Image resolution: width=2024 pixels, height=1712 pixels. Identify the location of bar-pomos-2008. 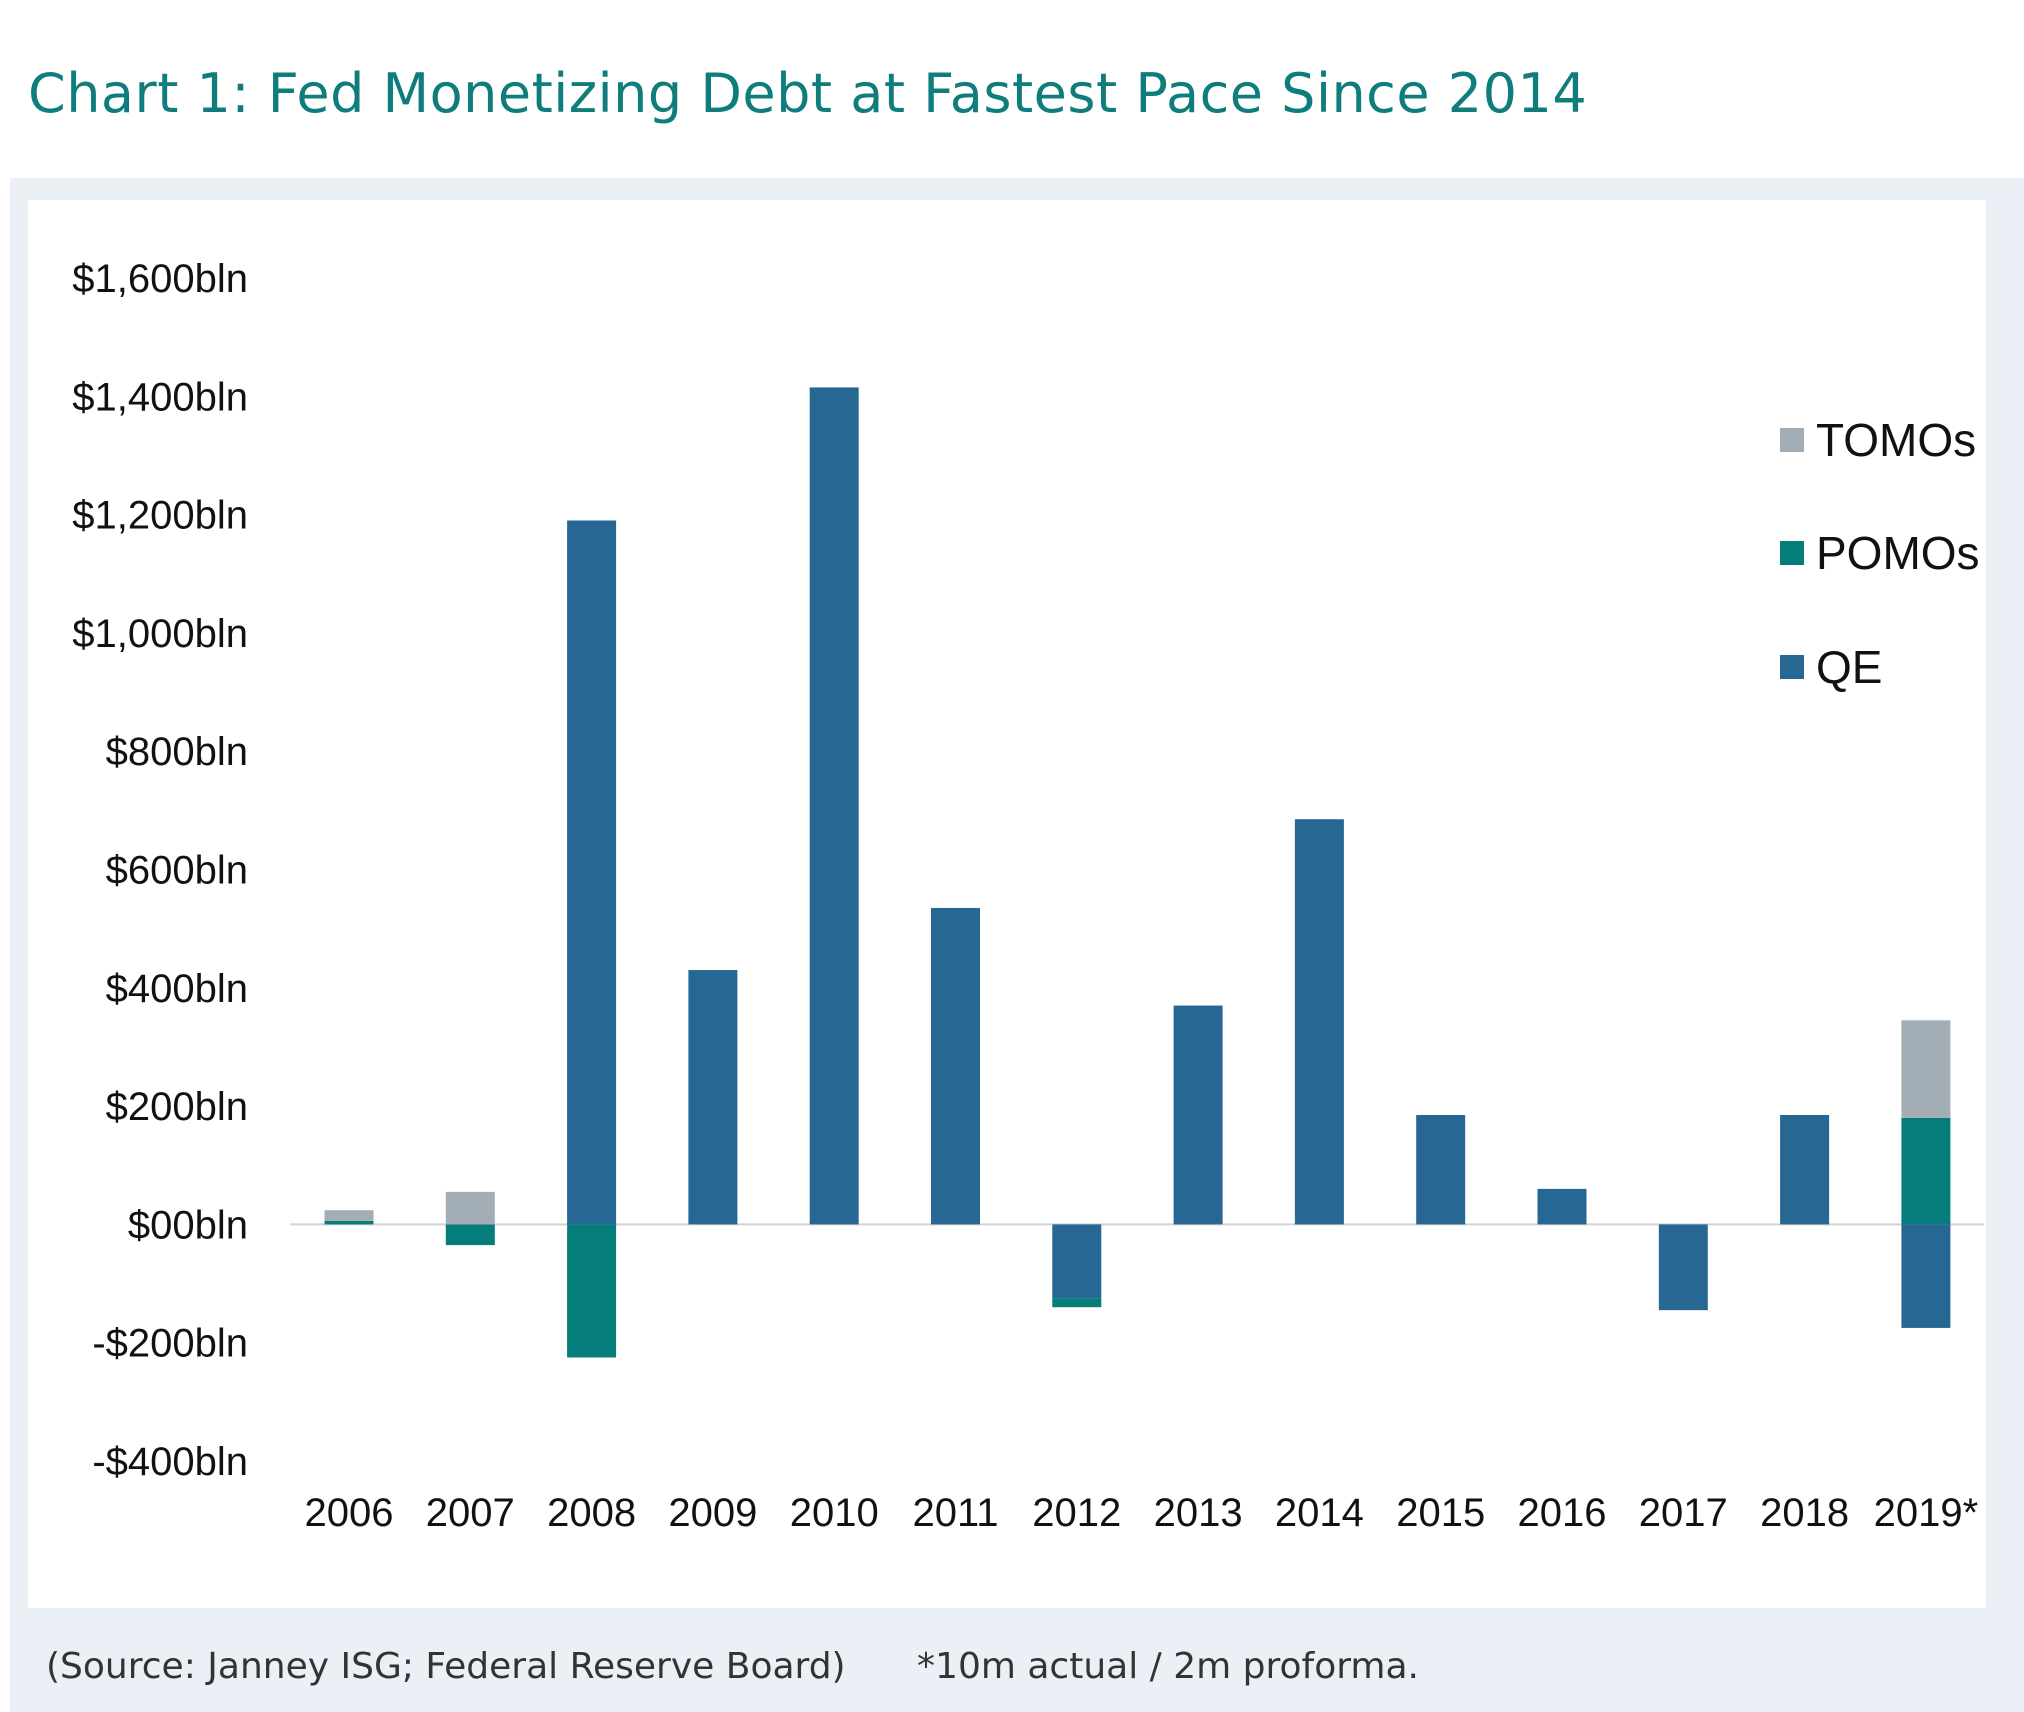
(592, 1291).